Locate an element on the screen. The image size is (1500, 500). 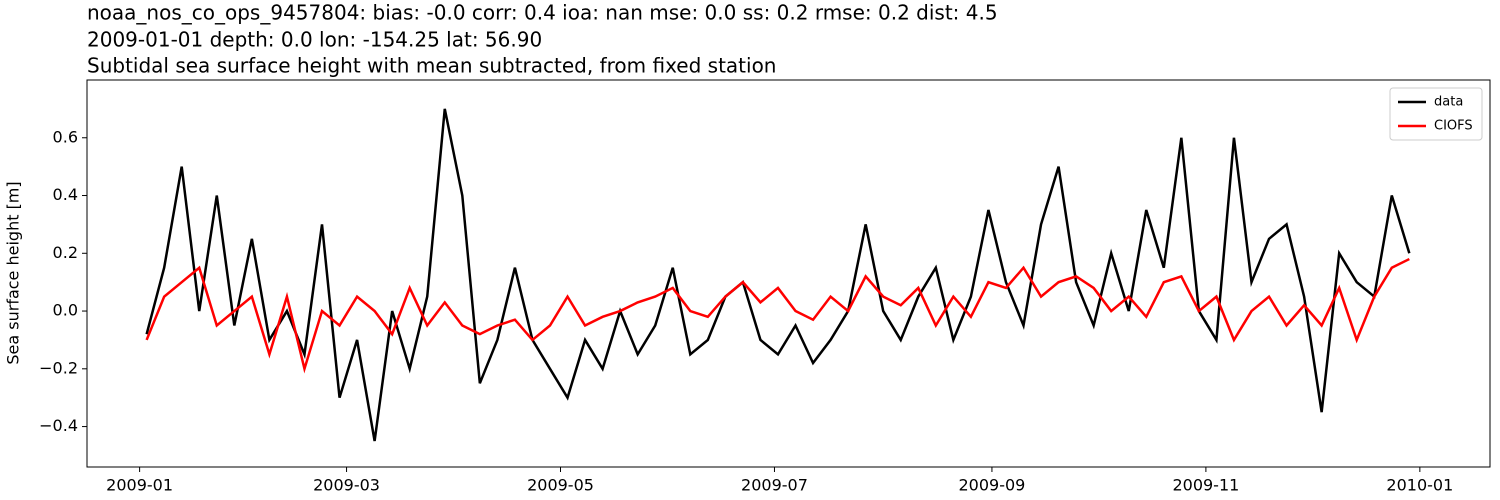
y-tick-label: −0.4 is located at coordinates (58, 425).